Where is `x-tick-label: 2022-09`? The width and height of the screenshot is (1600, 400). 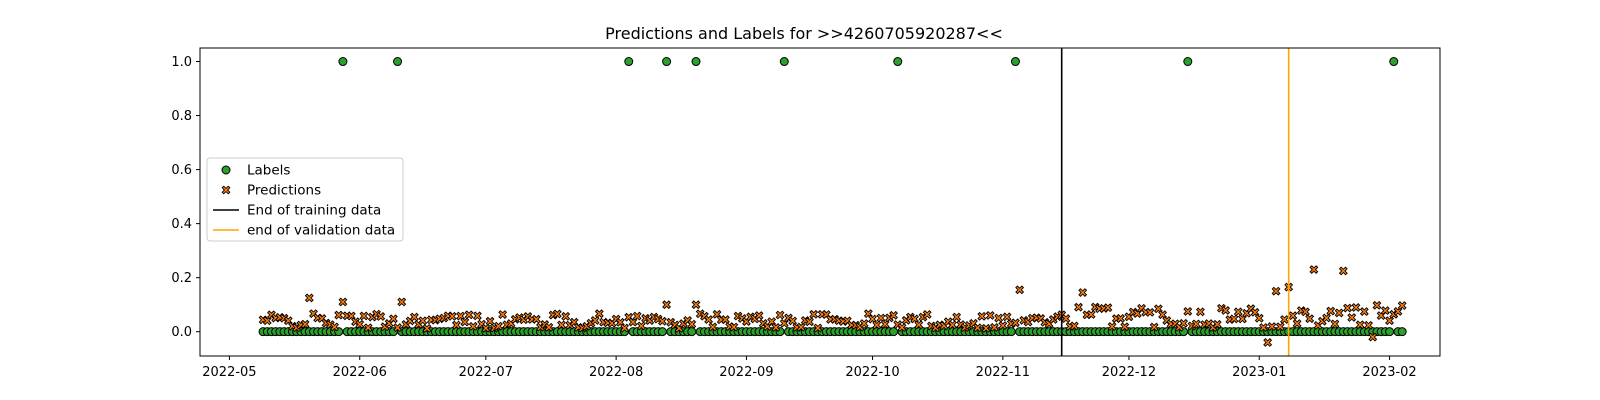
x-tick-label: 2022-09 is located at coordinates (746, 372).